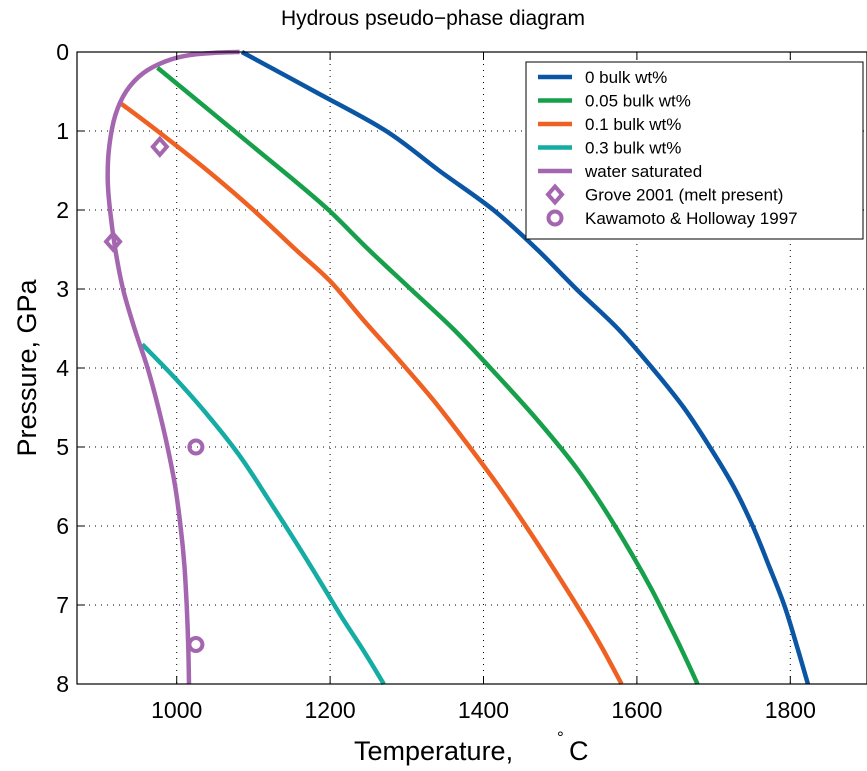 This screenshot has width=867, height=771. Describe the element at coordinates (62, 289) in the screenshot. I see `y-tick-label: 3` at that location.